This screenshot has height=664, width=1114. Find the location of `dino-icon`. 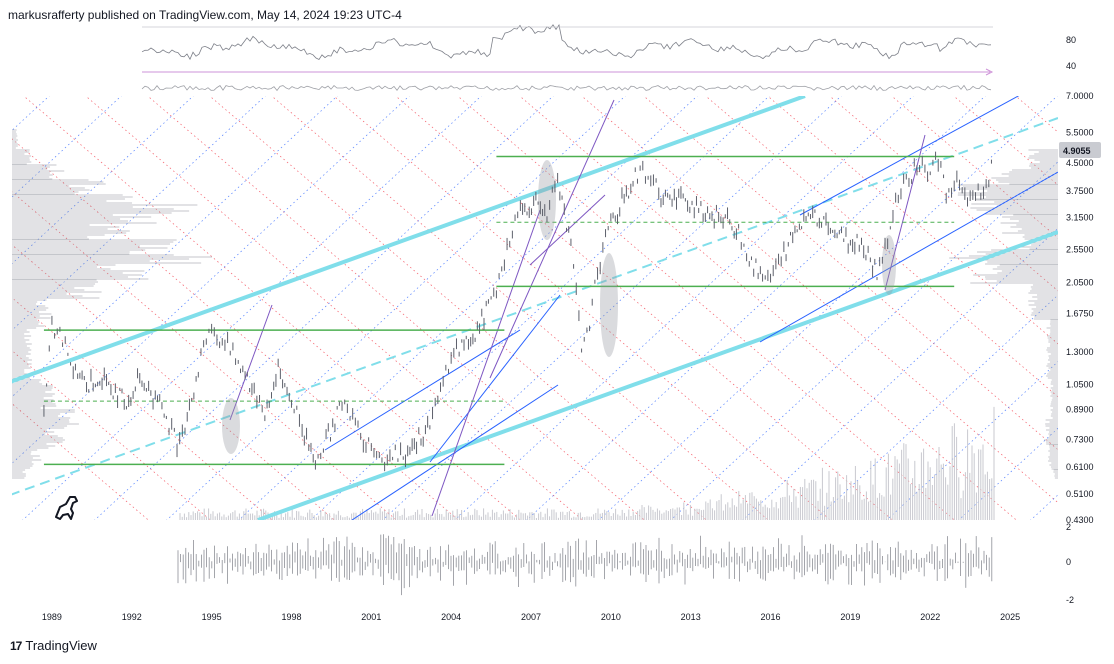

dino-icon is located at coordinates (66, 508).